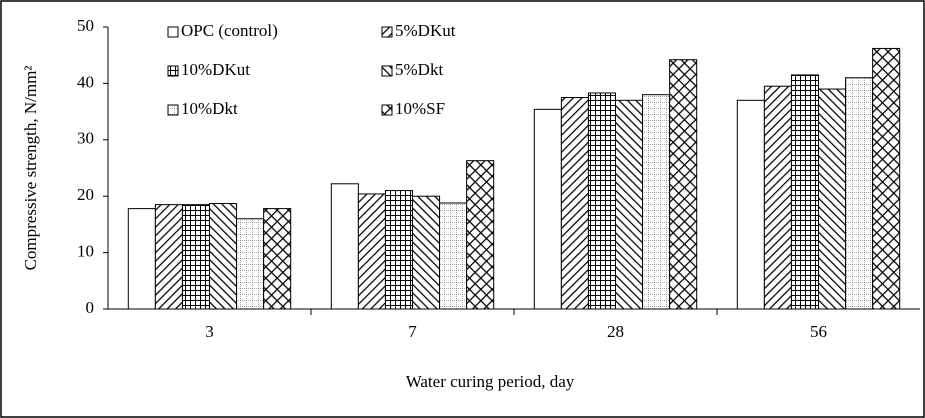 The width and height of the screenshot is (925, 418). Describe the element at coordinates (419, 69) in the screenshot. I see `legend-label: 5%Dkt` at that location.